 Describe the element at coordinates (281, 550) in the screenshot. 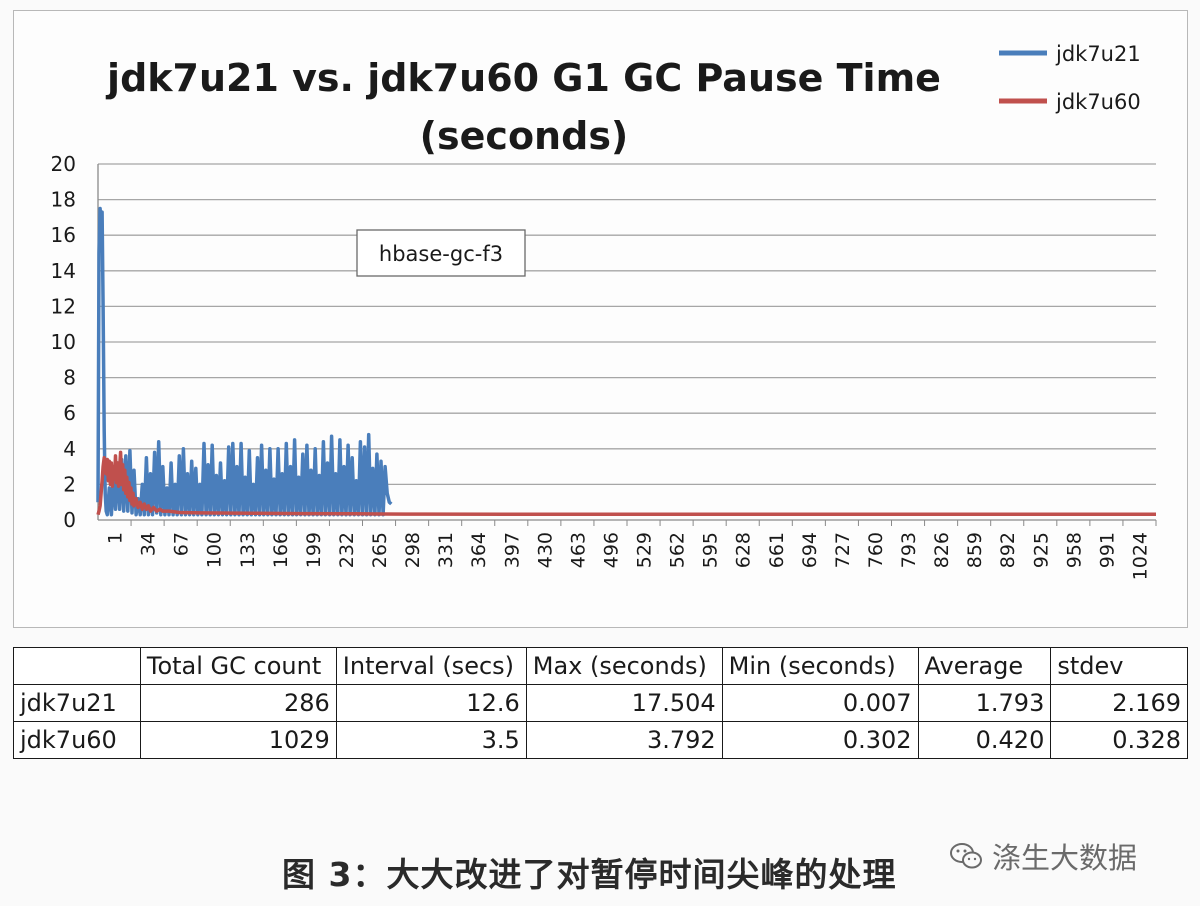

I see `x-tick-label: 166` at that location.